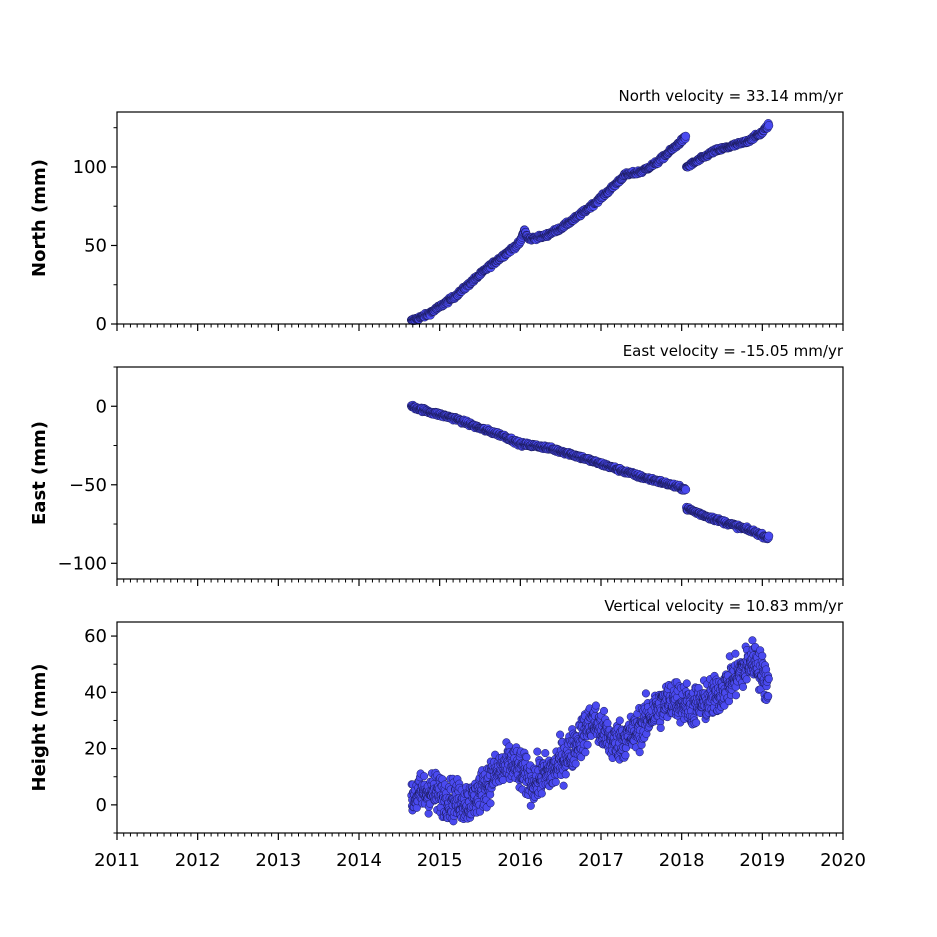 This screenshot has height=937, width=937. What do you see at coordinates (843, 860) in the screenshot?
I see `x-tick-label: 2020` at bounding box center [843, 860].